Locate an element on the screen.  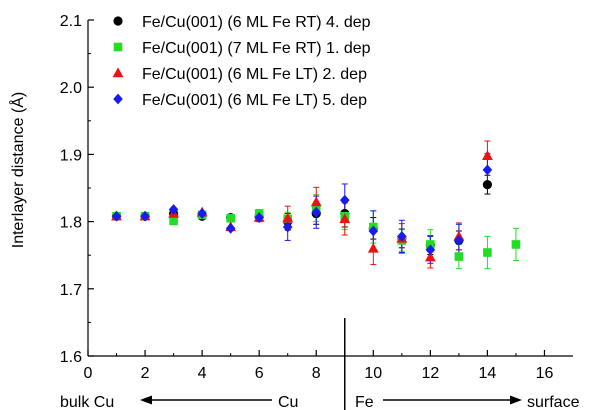
x-tick-label: 10 is located at coordinates (373, 373).